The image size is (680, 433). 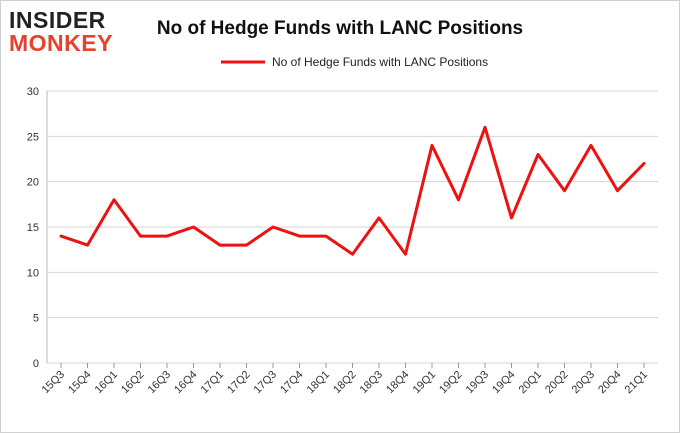 I want to click on legend: No of Hedge Funds with LANC Positions, so click(x=354, y=62).